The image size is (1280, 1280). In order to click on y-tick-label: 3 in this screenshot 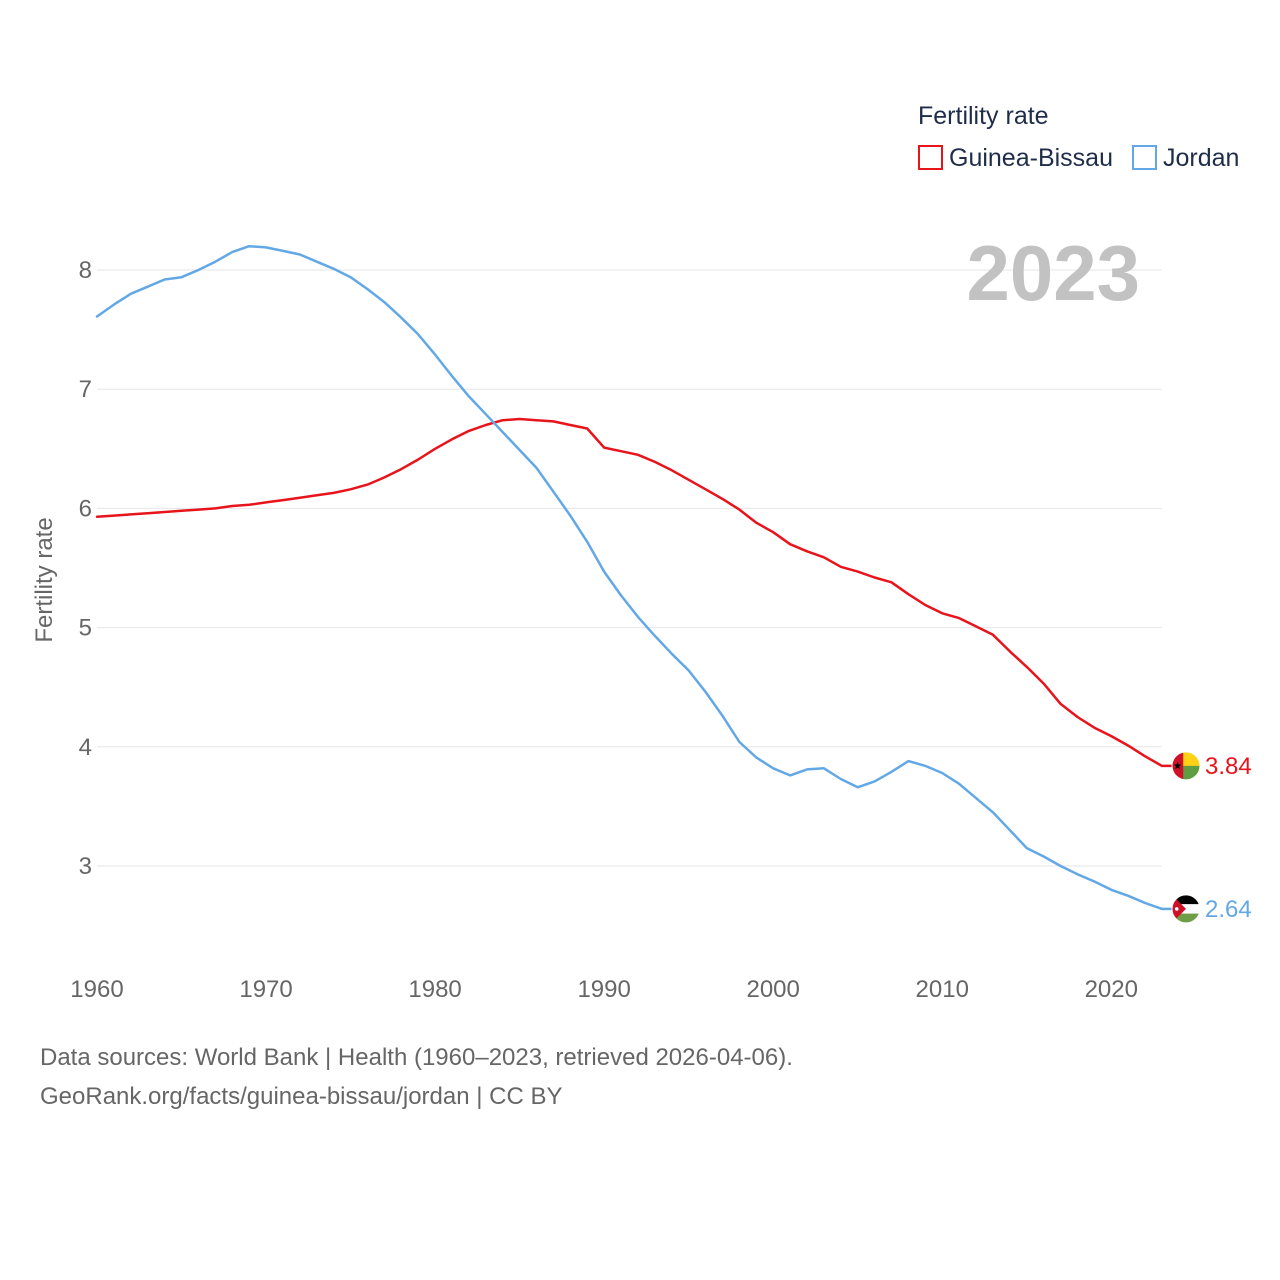, I will do `click(85, 866)`.